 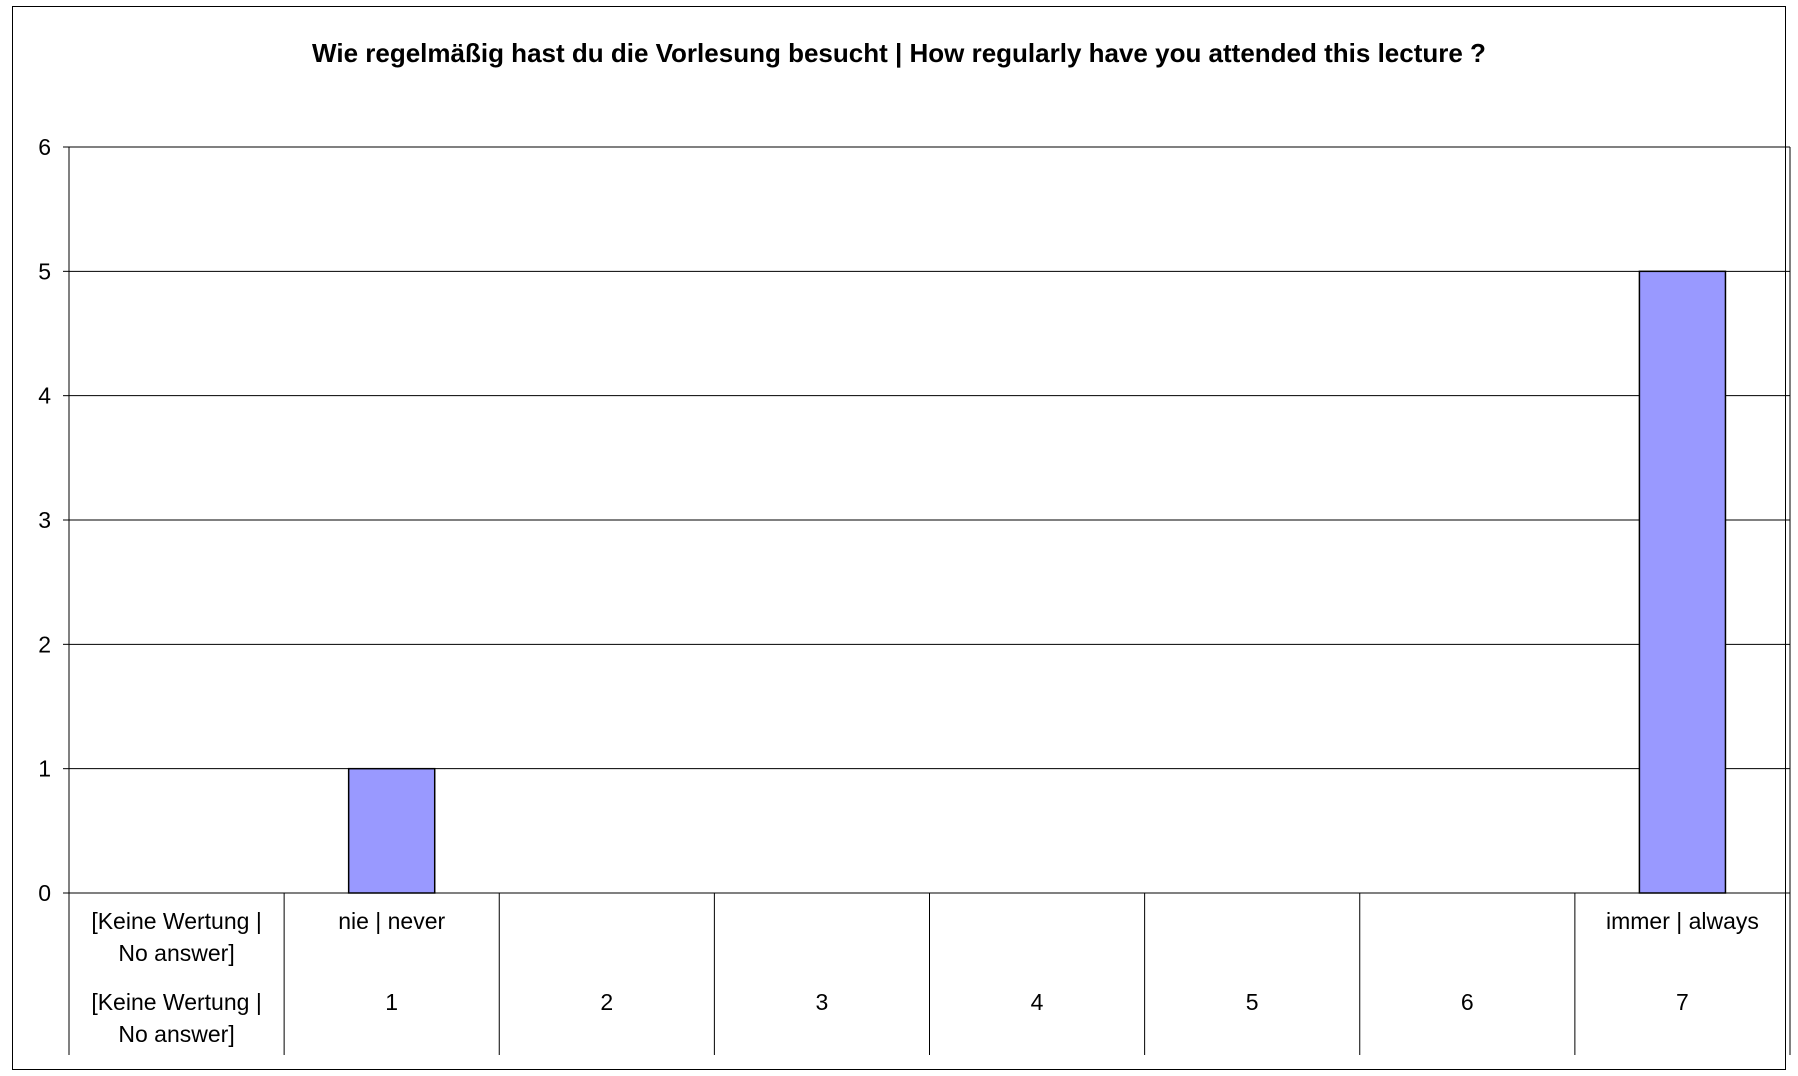 I want to click on x-tick-label: 6, so click(x=1467, y=1002).